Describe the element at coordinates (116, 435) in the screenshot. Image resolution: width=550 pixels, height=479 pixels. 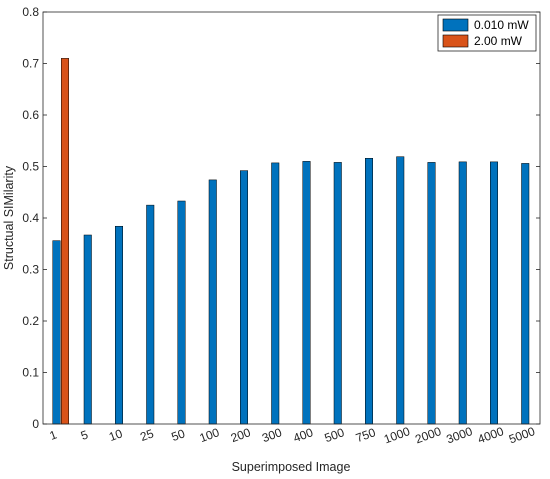
I see `x-tick-label: 10` at that location.